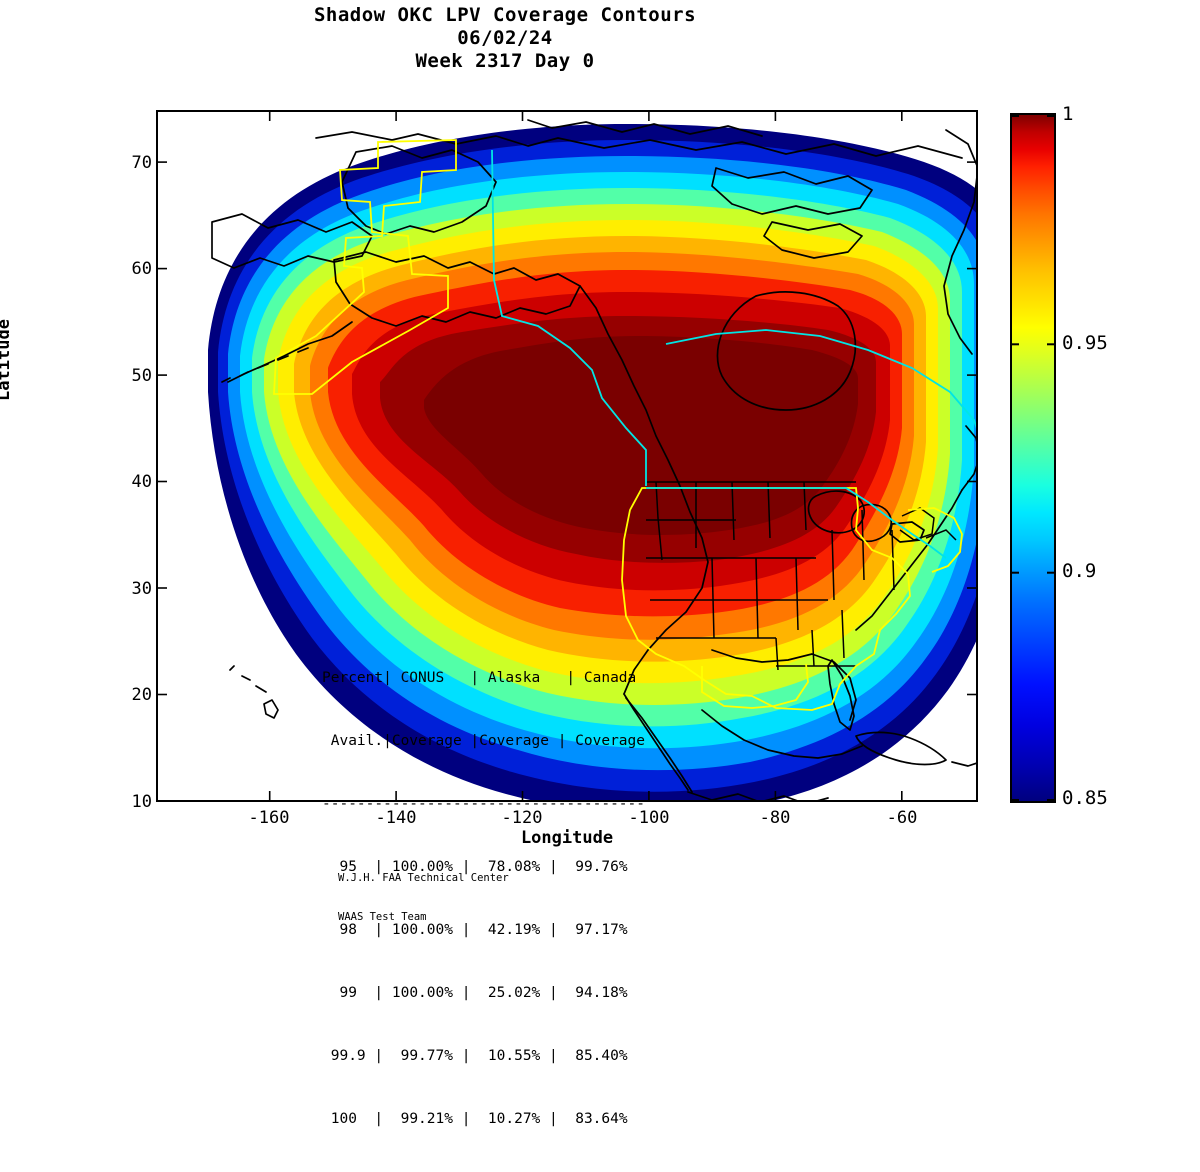 The height and width of the screenshot is (1172, 1200). Describe the element at coordinates (656, 742) in the screenshot. I see `baja-east` at that location.